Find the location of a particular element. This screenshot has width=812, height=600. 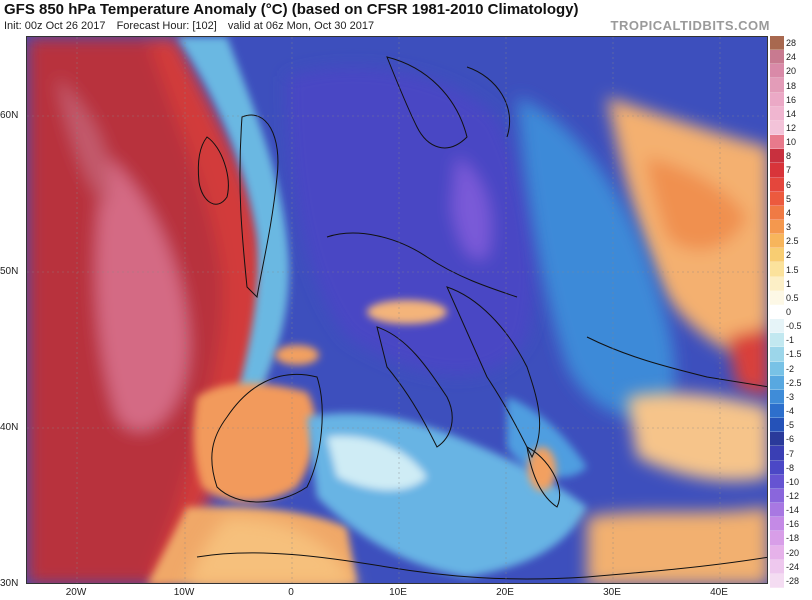

colorbar-level-label: 2.5 is located at coordinates (792, 241).